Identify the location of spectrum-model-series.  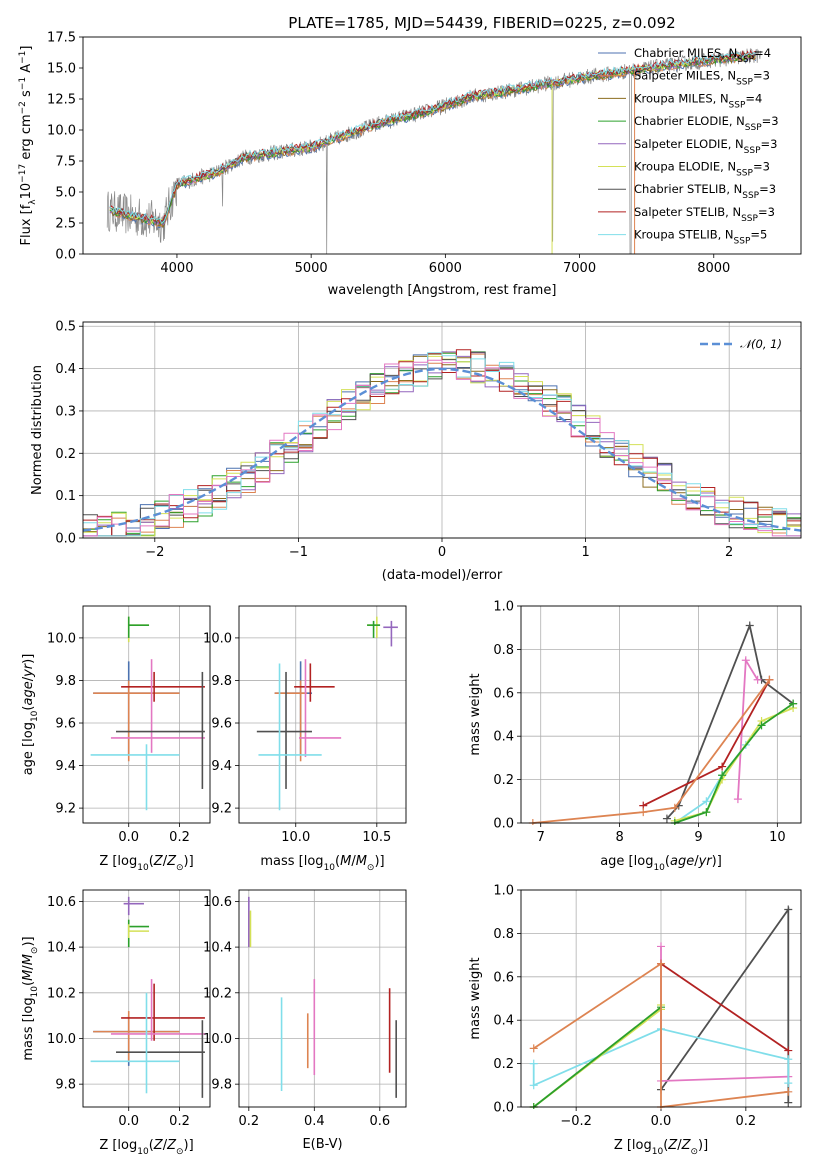
(432, 138).